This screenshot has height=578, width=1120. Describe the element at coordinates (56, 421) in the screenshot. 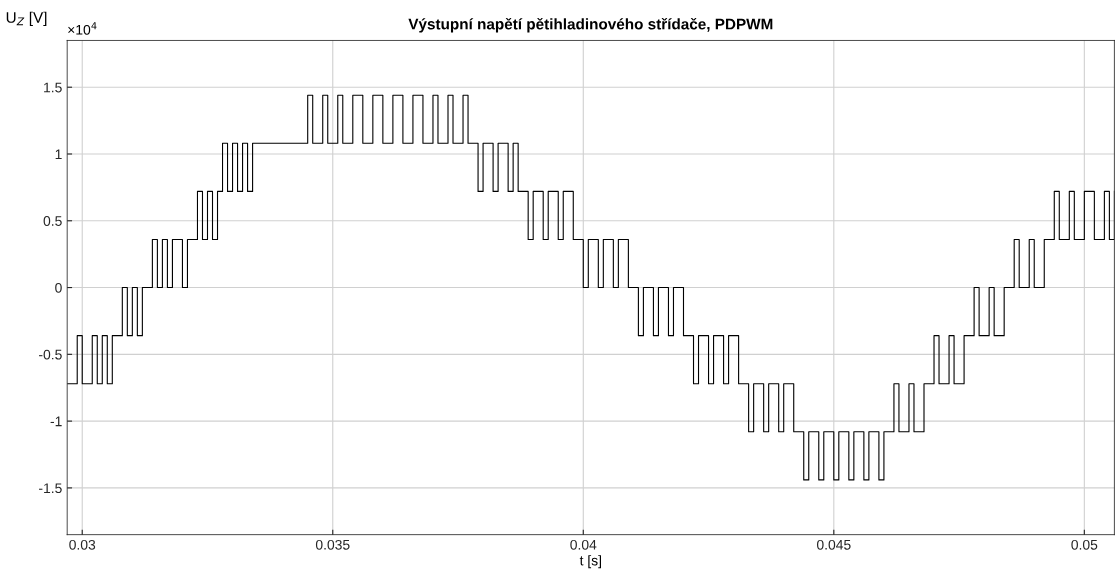

I see `y-tick-label: -1` at that location.